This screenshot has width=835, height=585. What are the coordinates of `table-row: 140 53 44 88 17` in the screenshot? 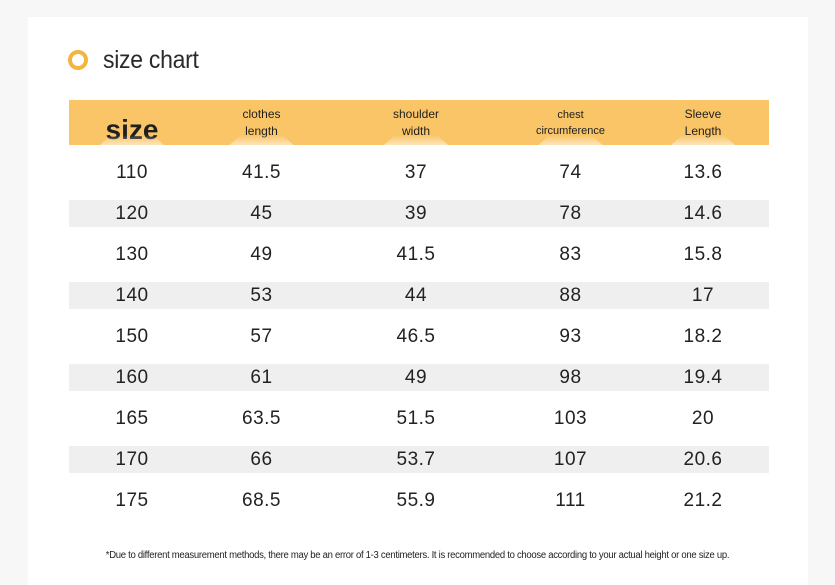 It's located at (419, 295).